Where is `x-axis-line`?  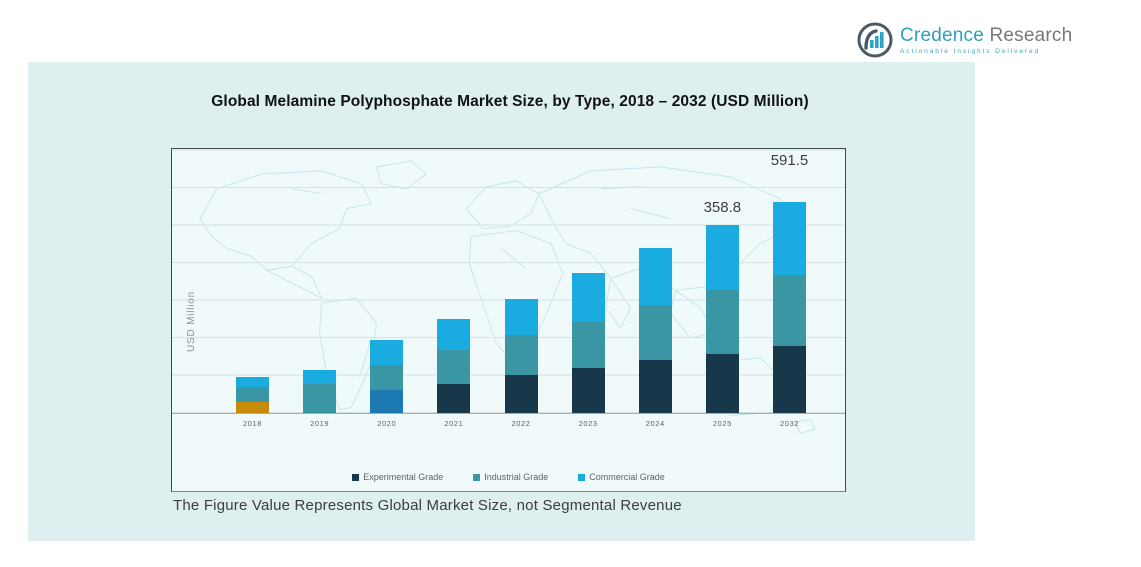
x-axis-line is located at coordinates (508, 413).